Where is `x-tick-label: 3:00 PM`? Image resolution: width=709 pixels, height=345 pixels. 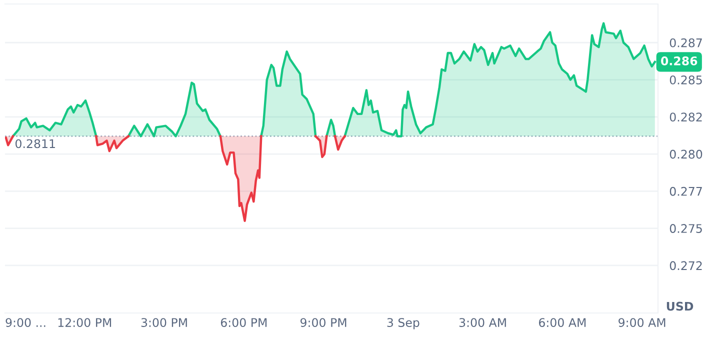
x-tick-label: 3:00 PM is located at coordinates (164, 322).